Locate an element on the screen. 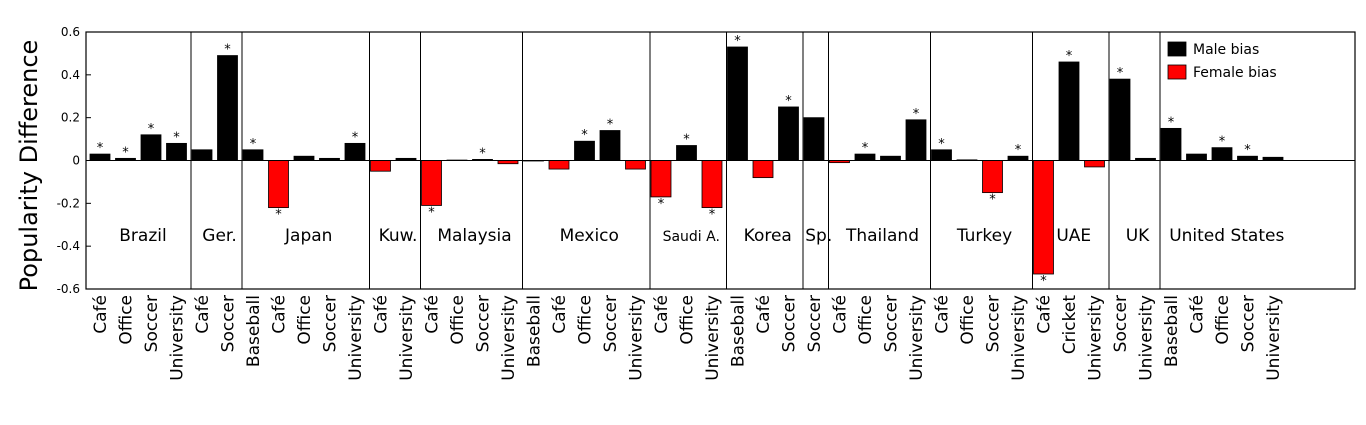 The height and width of the screenshot is (425, 1366). group-label: UK is located at coordinates (1138, 236).